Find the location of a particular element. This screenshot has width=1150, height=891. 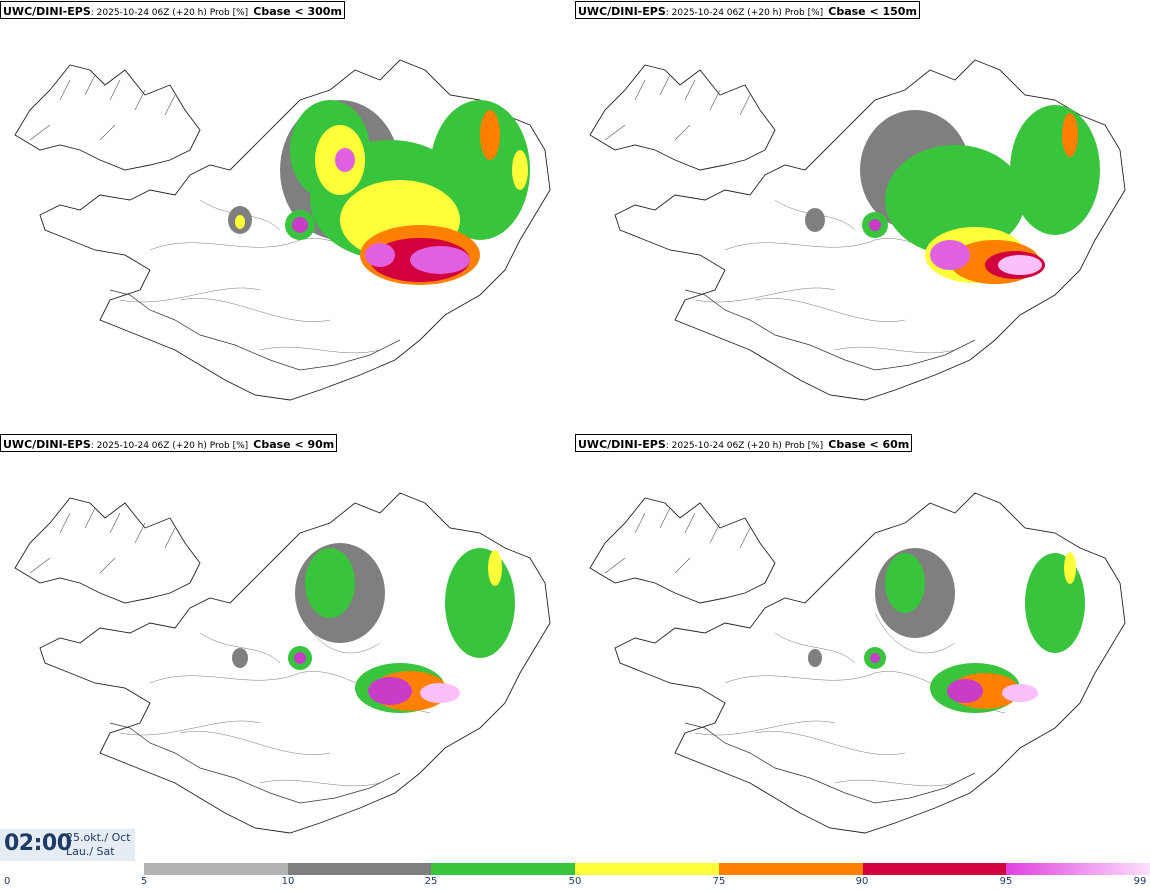

colorbar-tick: 0 is located at coordinates (7, 881).